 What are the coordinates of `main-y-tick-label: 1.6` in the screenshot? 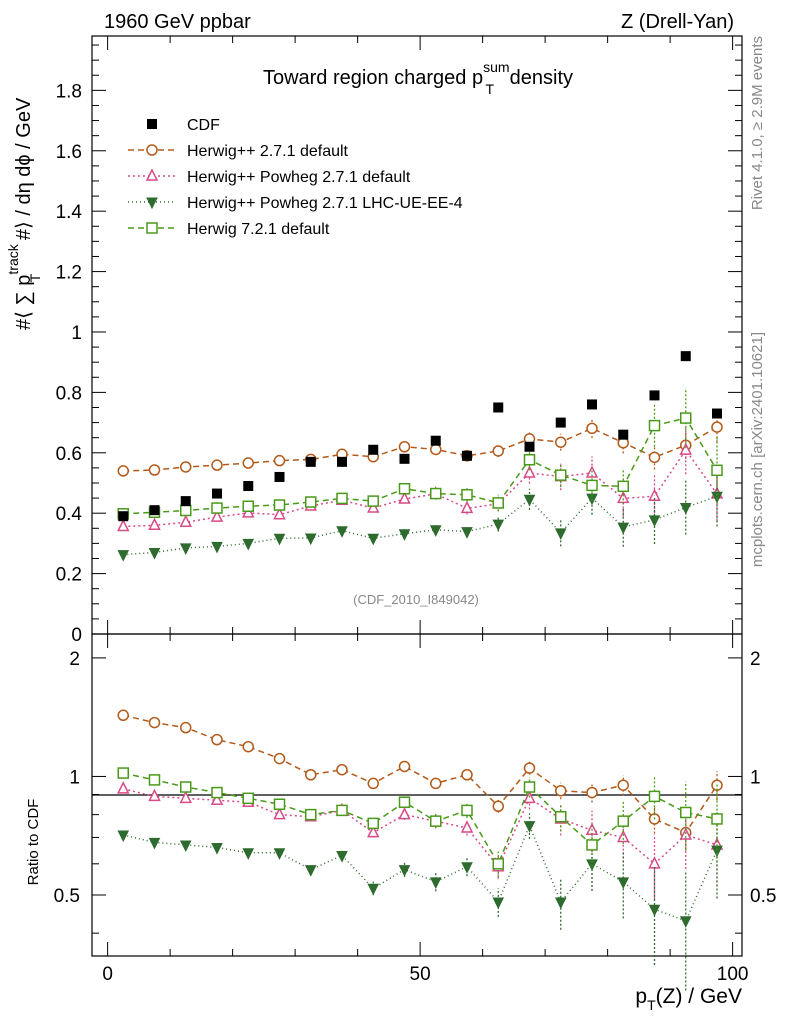 It's located at (69, 152).